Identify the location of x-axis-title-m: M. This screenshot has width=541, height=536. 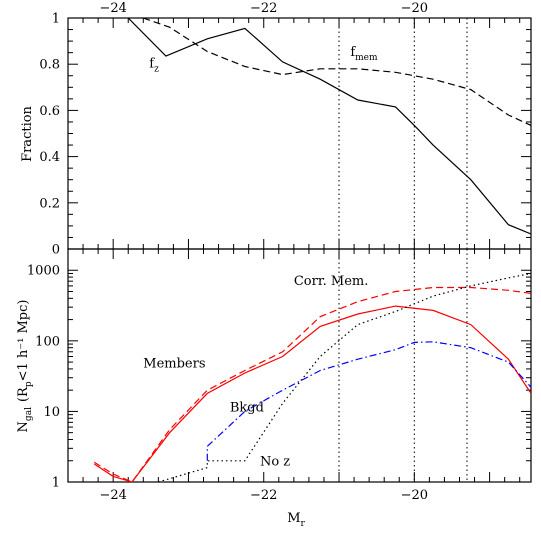
(293, 518).